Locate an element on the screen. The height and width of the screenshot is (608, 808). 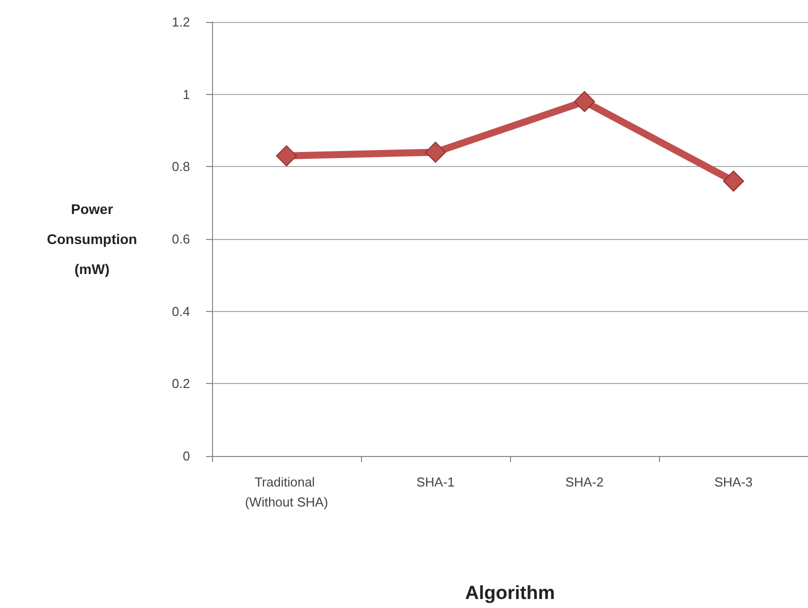
y-tick-label: 0 is located at coordinates (186, 456).